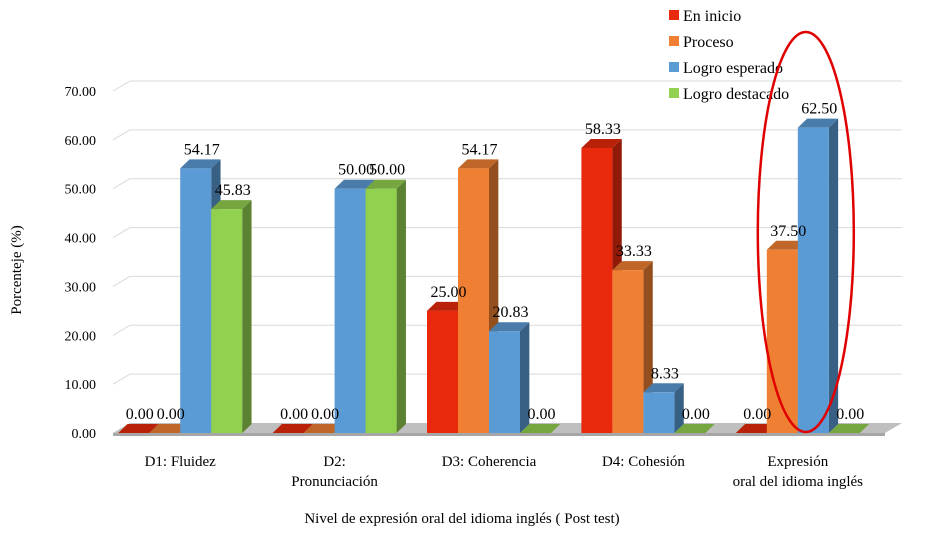 The image size is (925, 546). What do you see at coordinates (81, 385) in the screenshot?
I see `y-tick-label: 10.00` at bounding box center [81, 385].